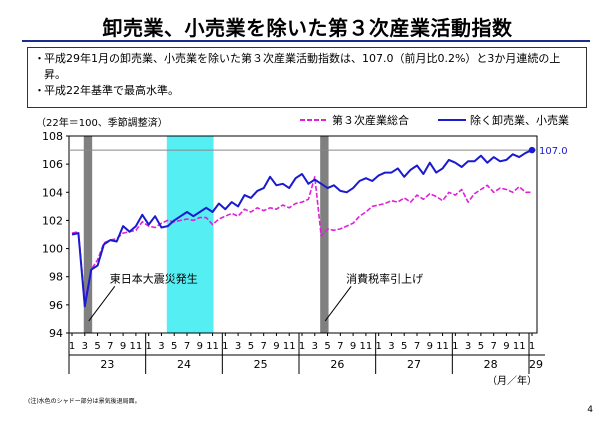 The image size is (615, 426). What do you see at coordinates (491, 364) in the screenshot?
I see `year-label: 28` at bounding box center [491, 364].